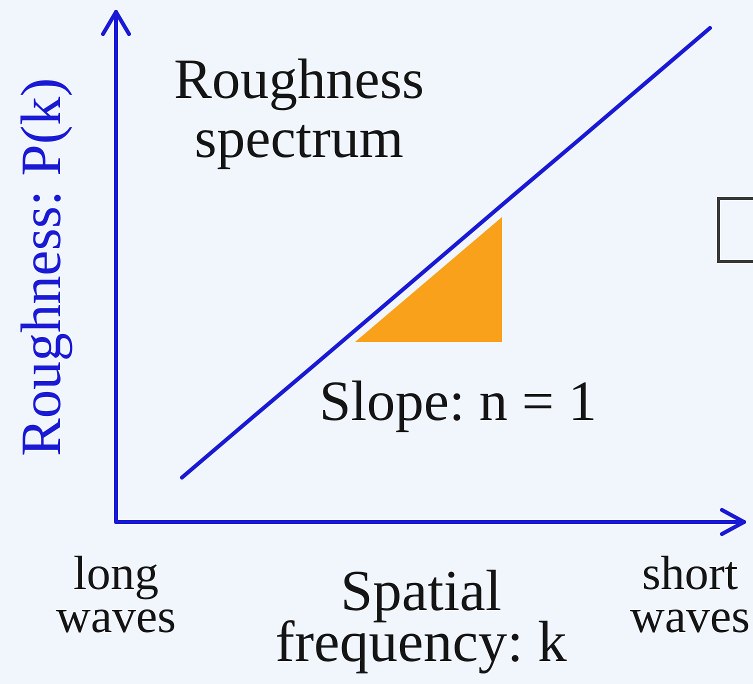 This screenshot has height=684, width=753. What do you see at coordinates (116, 595) in the screenshot?
I see `text: long waves` at bounding box center [116, 595].